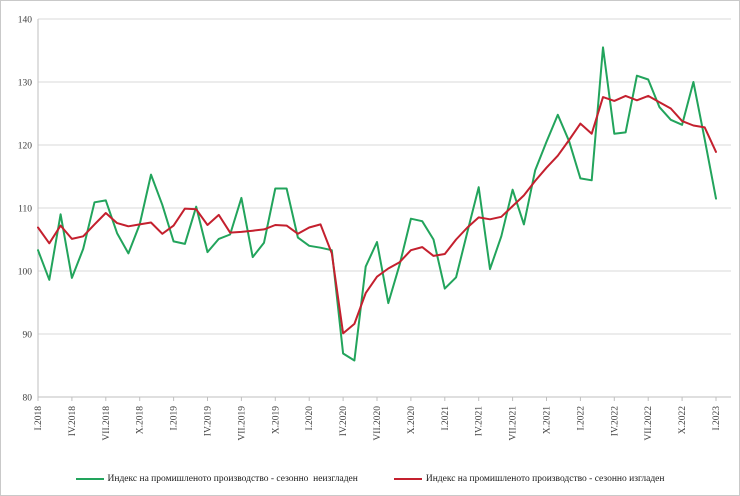 The height and width of the screenshot is (496, 740). I want to click on svg-text: IV.2021, so click(480, 421).